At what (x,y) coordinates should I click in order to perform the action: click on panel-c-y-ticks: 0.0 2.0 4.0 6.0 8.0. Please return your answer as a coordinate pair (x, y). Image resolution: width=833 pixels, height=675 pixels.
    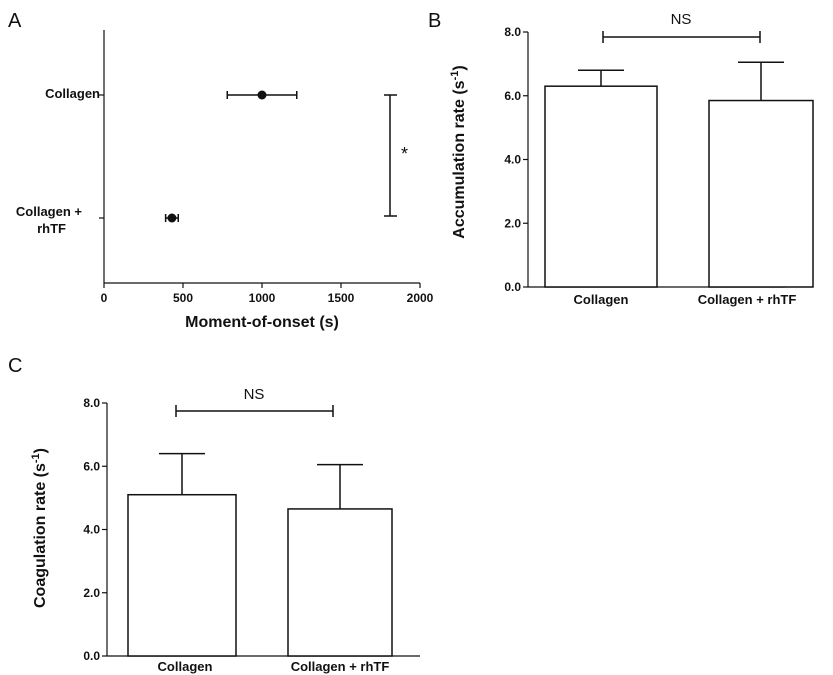
    Looking at the image, I should click on (95, 529).